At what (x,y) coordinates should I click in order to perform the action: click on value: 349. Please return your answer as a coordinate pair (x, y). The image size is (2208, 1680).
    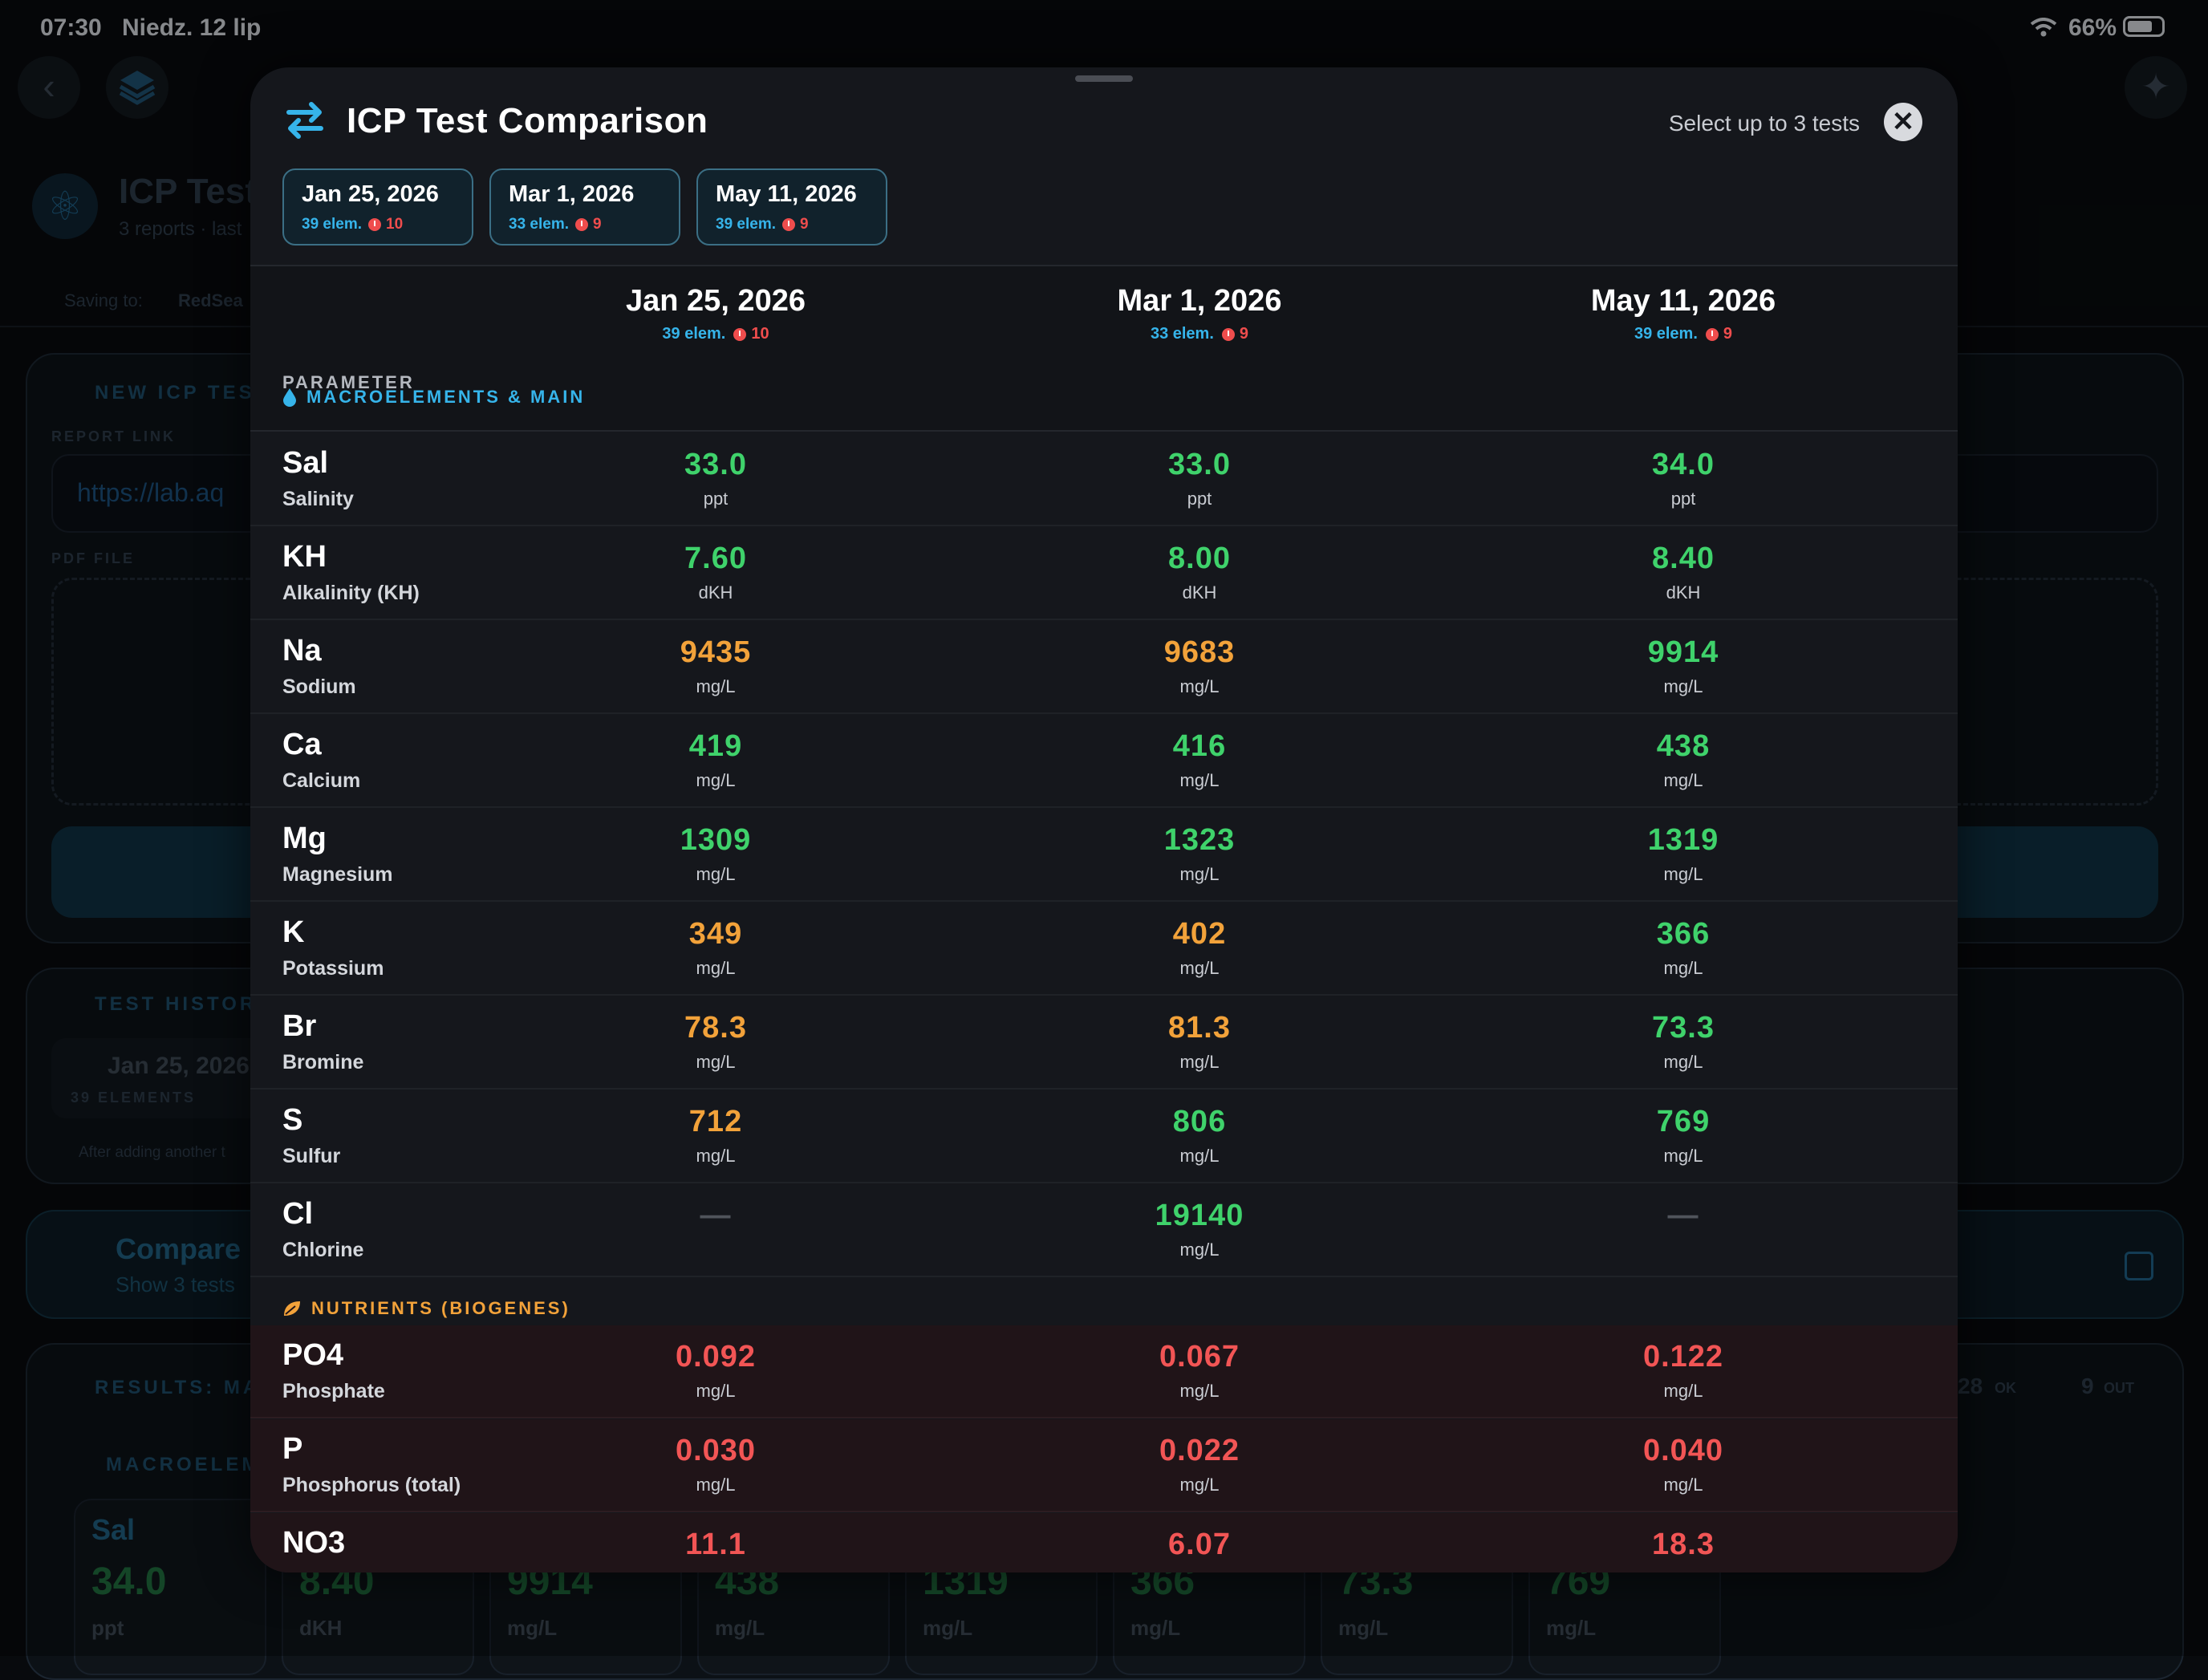
    Looking at the image, I should click on (715, 934).